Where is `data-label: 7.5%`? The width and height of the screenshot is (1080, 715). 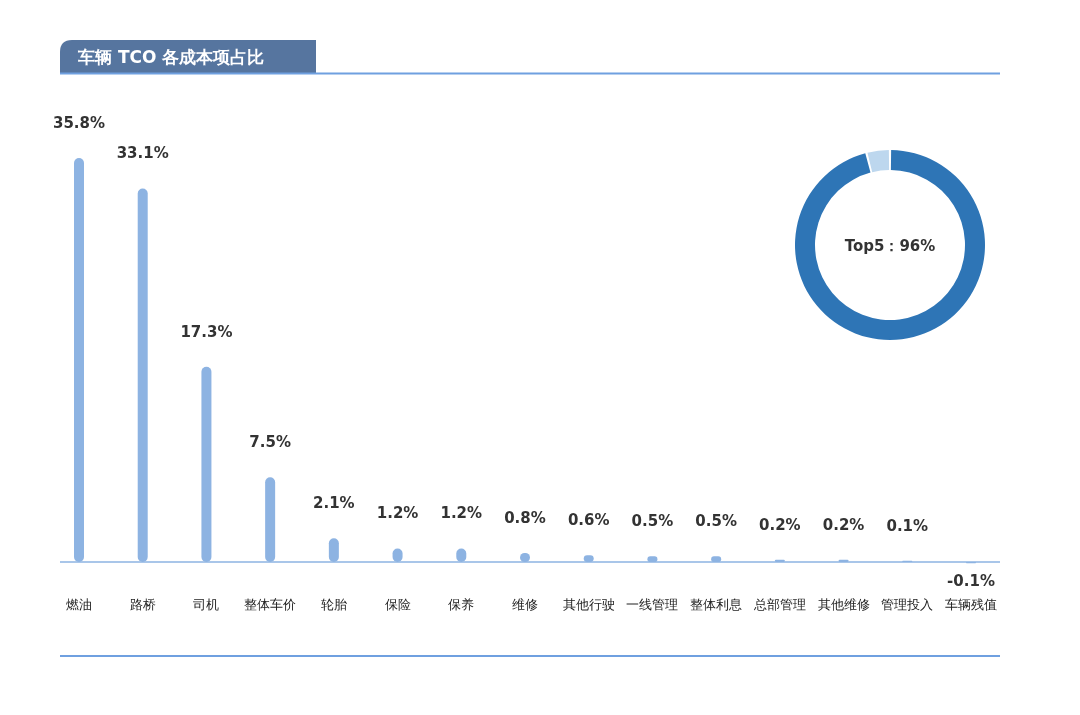 data-label: 7.5% is located at coordinates (270, 442).